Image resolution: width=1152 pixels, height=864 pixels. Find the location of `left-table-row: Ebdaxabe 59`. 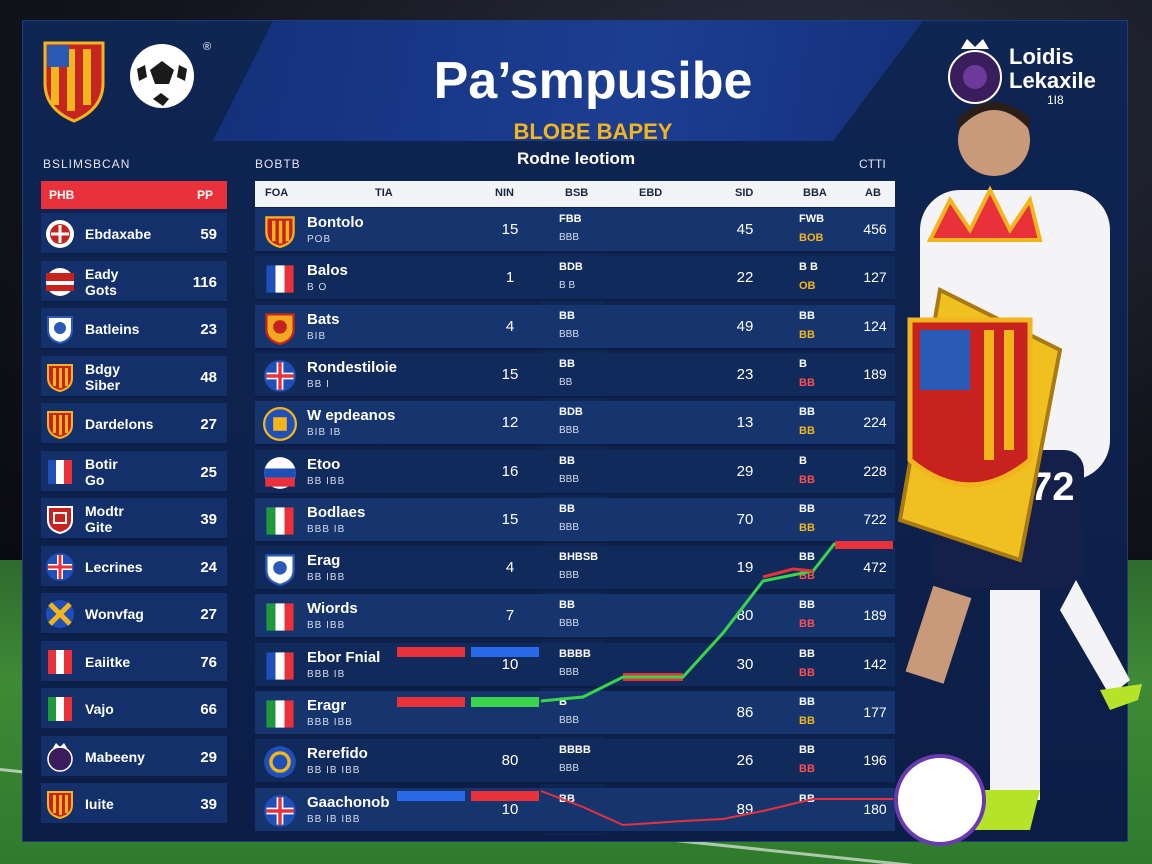

left-table-row: Ebdaxabe 59 is located at coordinates (134, 234).